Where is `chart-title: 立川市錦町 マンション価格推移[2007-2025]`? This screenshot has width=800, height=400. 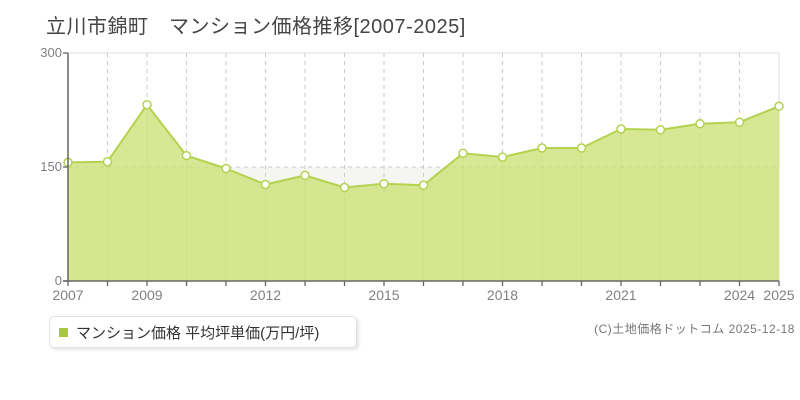 chart-title: 立川市錦町 マンション価格推移[2007-2025] is located at coordinates (256, 27).